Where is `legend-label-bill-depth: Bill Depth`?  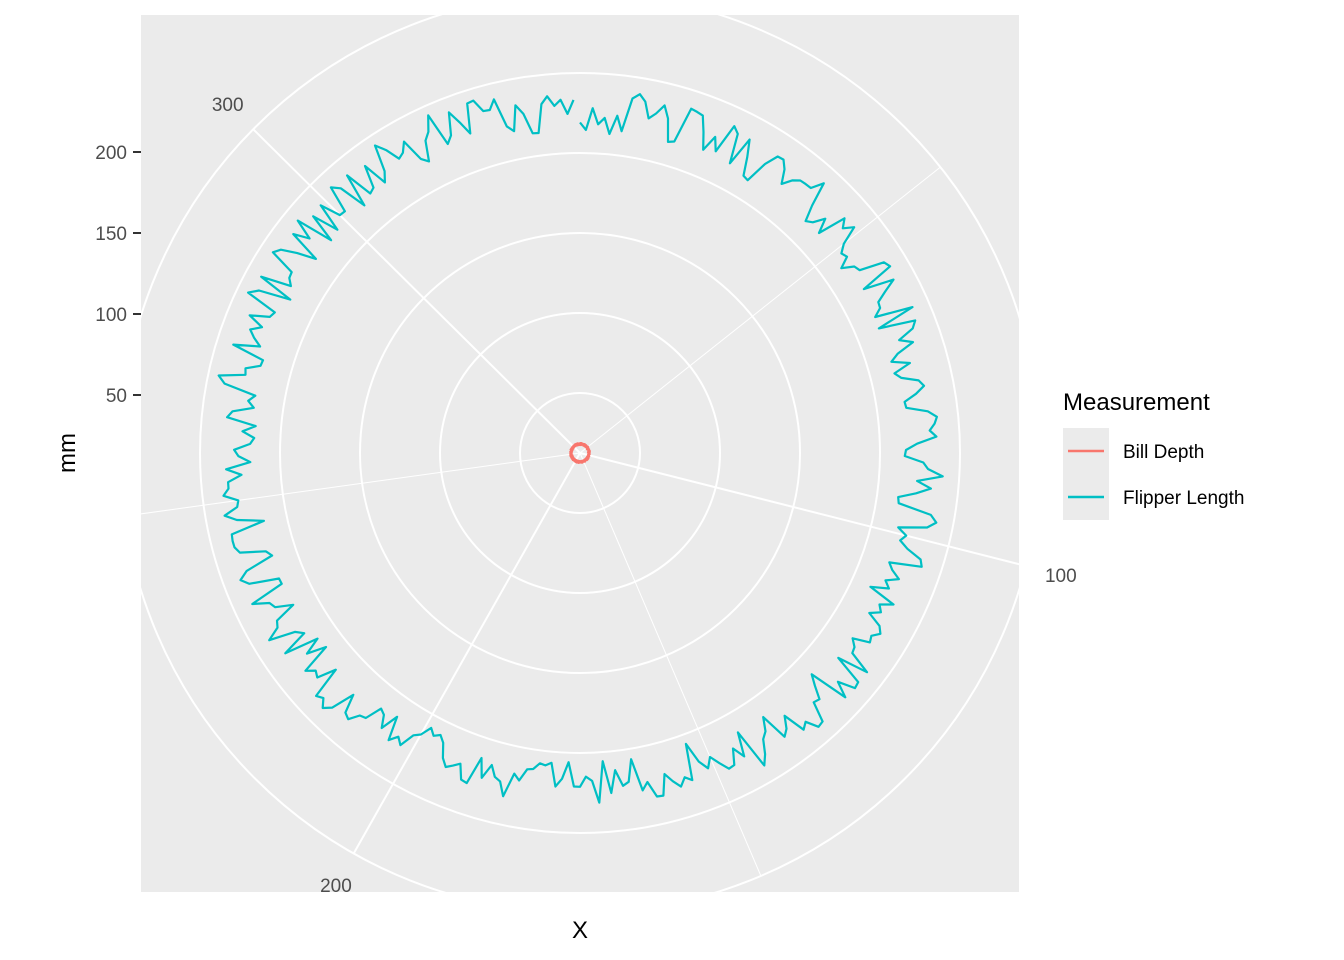
legend-label-bill-depth: Bill Depth is located at coordinates (1163, 452).